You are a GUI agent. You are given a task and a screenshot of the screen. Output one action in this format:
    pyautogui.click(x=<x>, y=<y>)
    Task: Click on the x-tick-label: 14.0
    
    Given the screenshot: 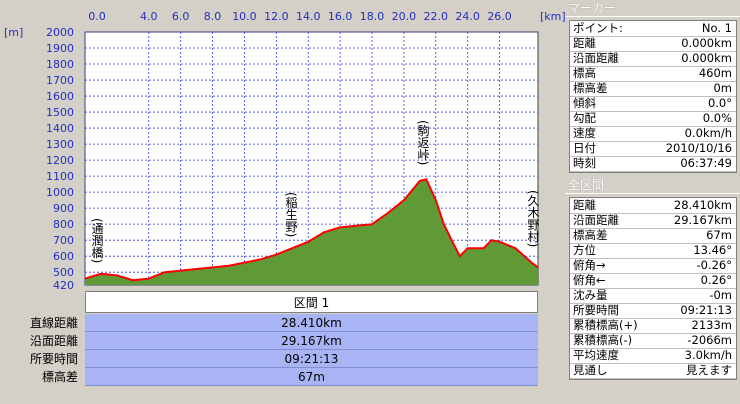 What is the action you would take?
    pyautogui.click(x=308, y=16)
    